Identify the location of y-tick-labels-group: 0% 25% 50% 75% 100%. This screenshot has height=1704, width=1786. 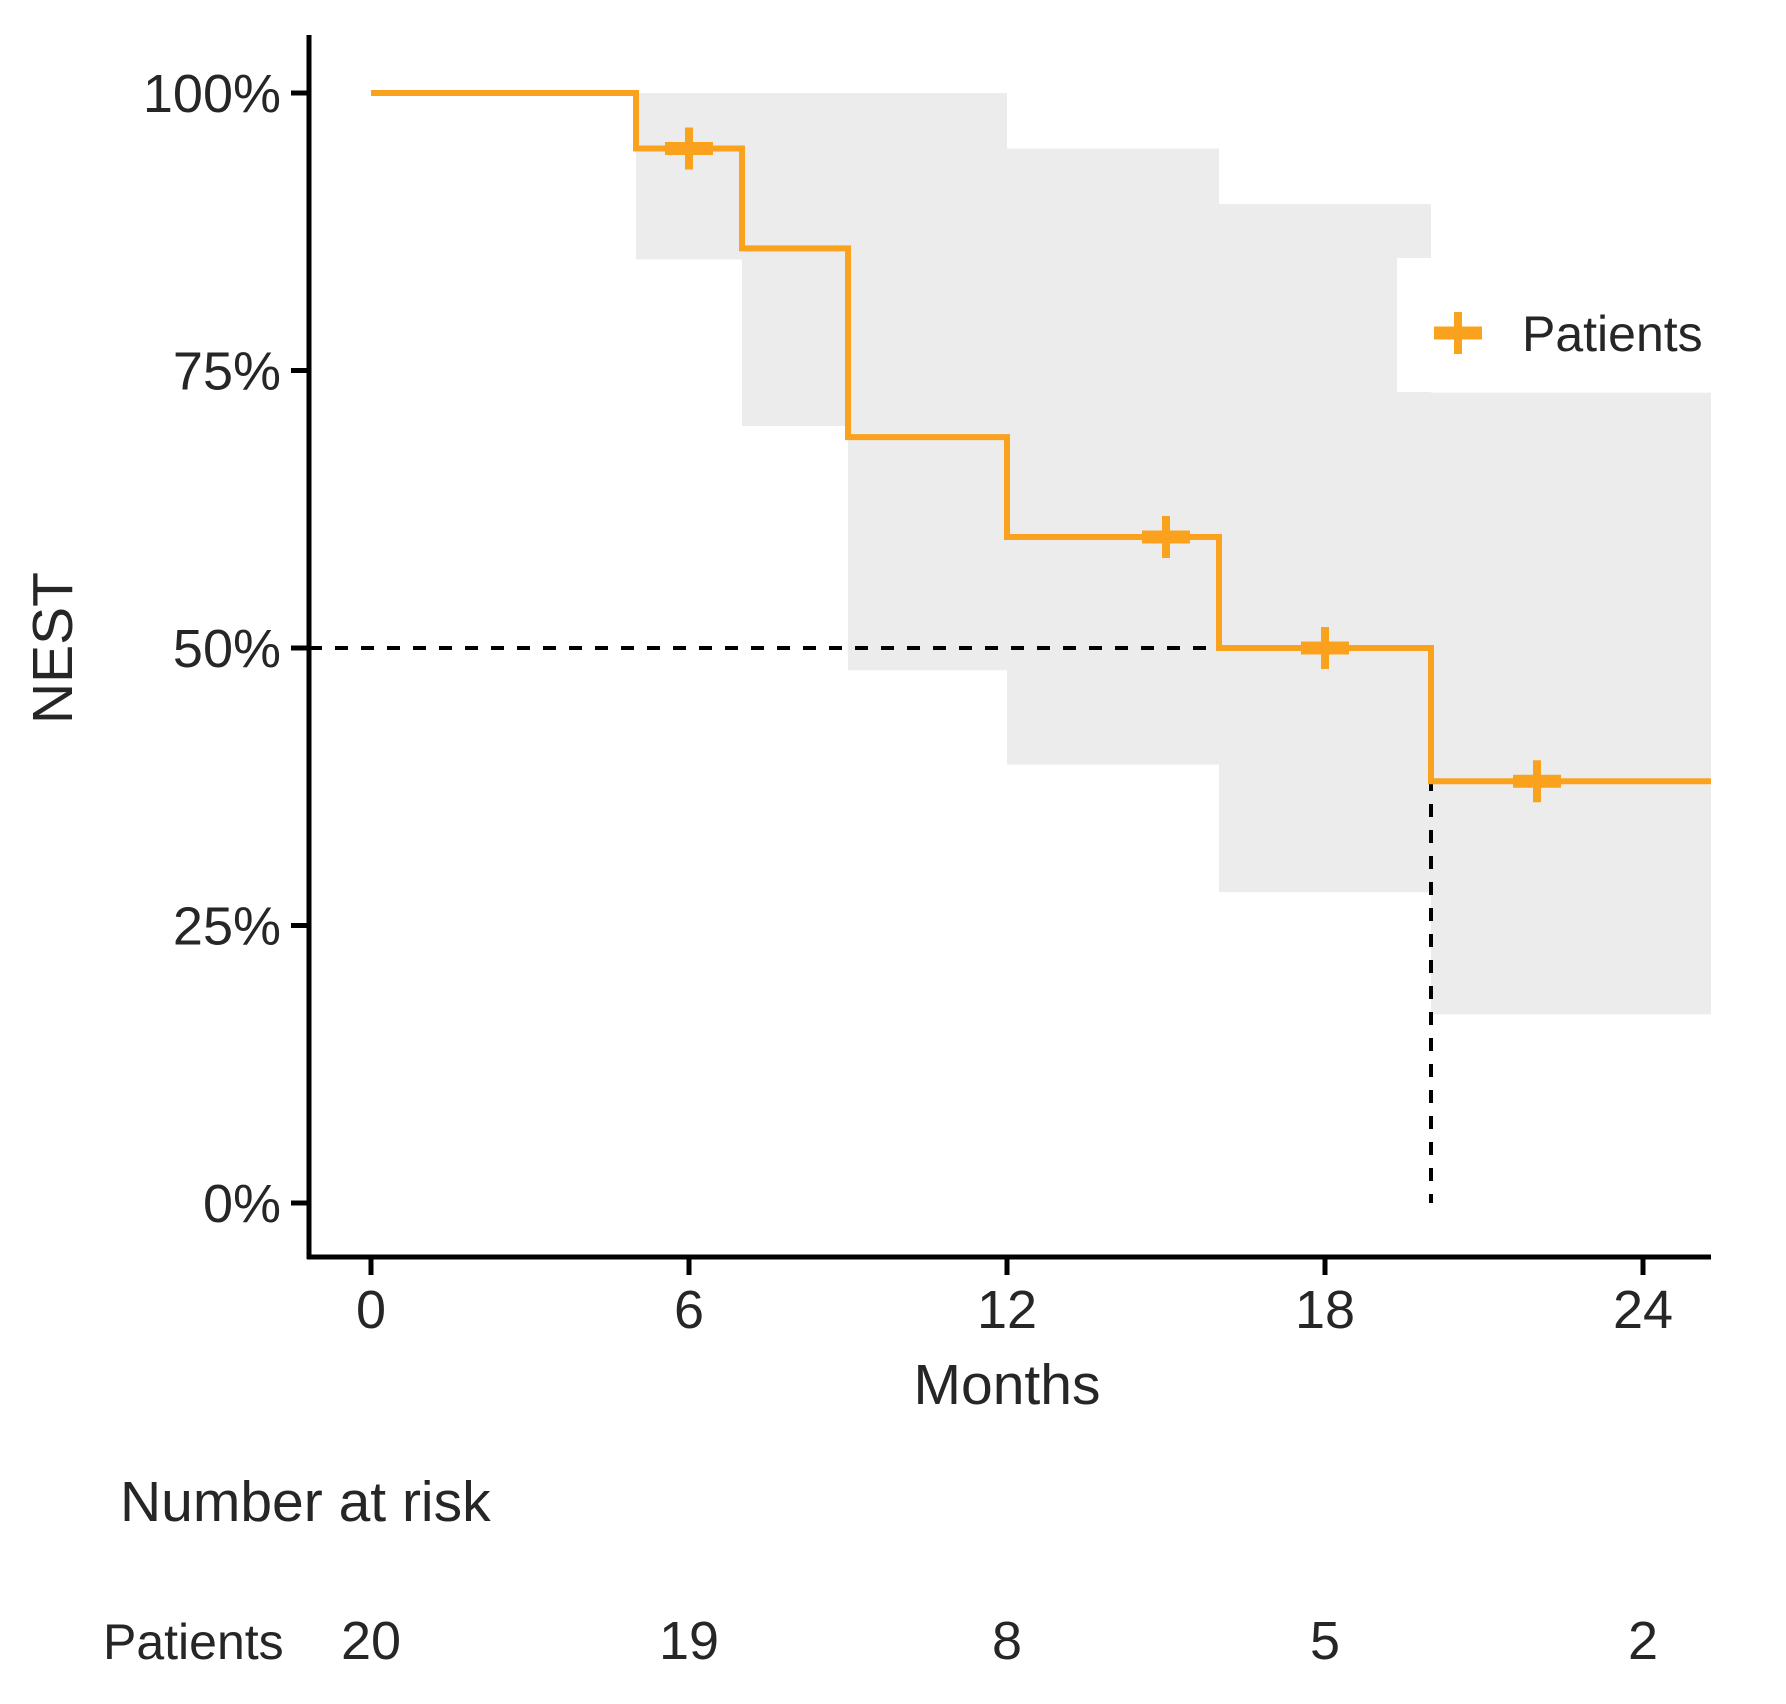
(212, 649).